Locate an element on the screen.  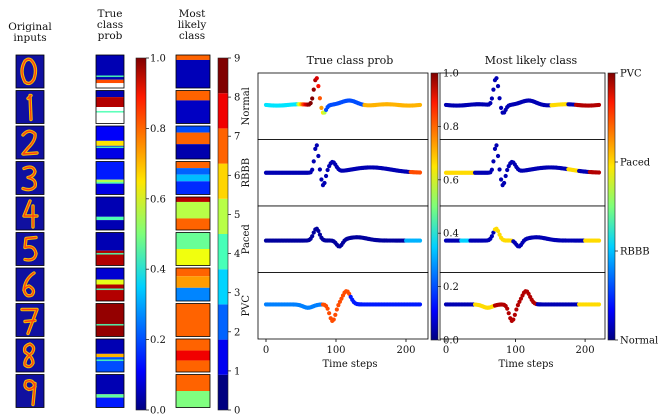
digit-thumbnail: 6 is located at coordinates (30, 284).